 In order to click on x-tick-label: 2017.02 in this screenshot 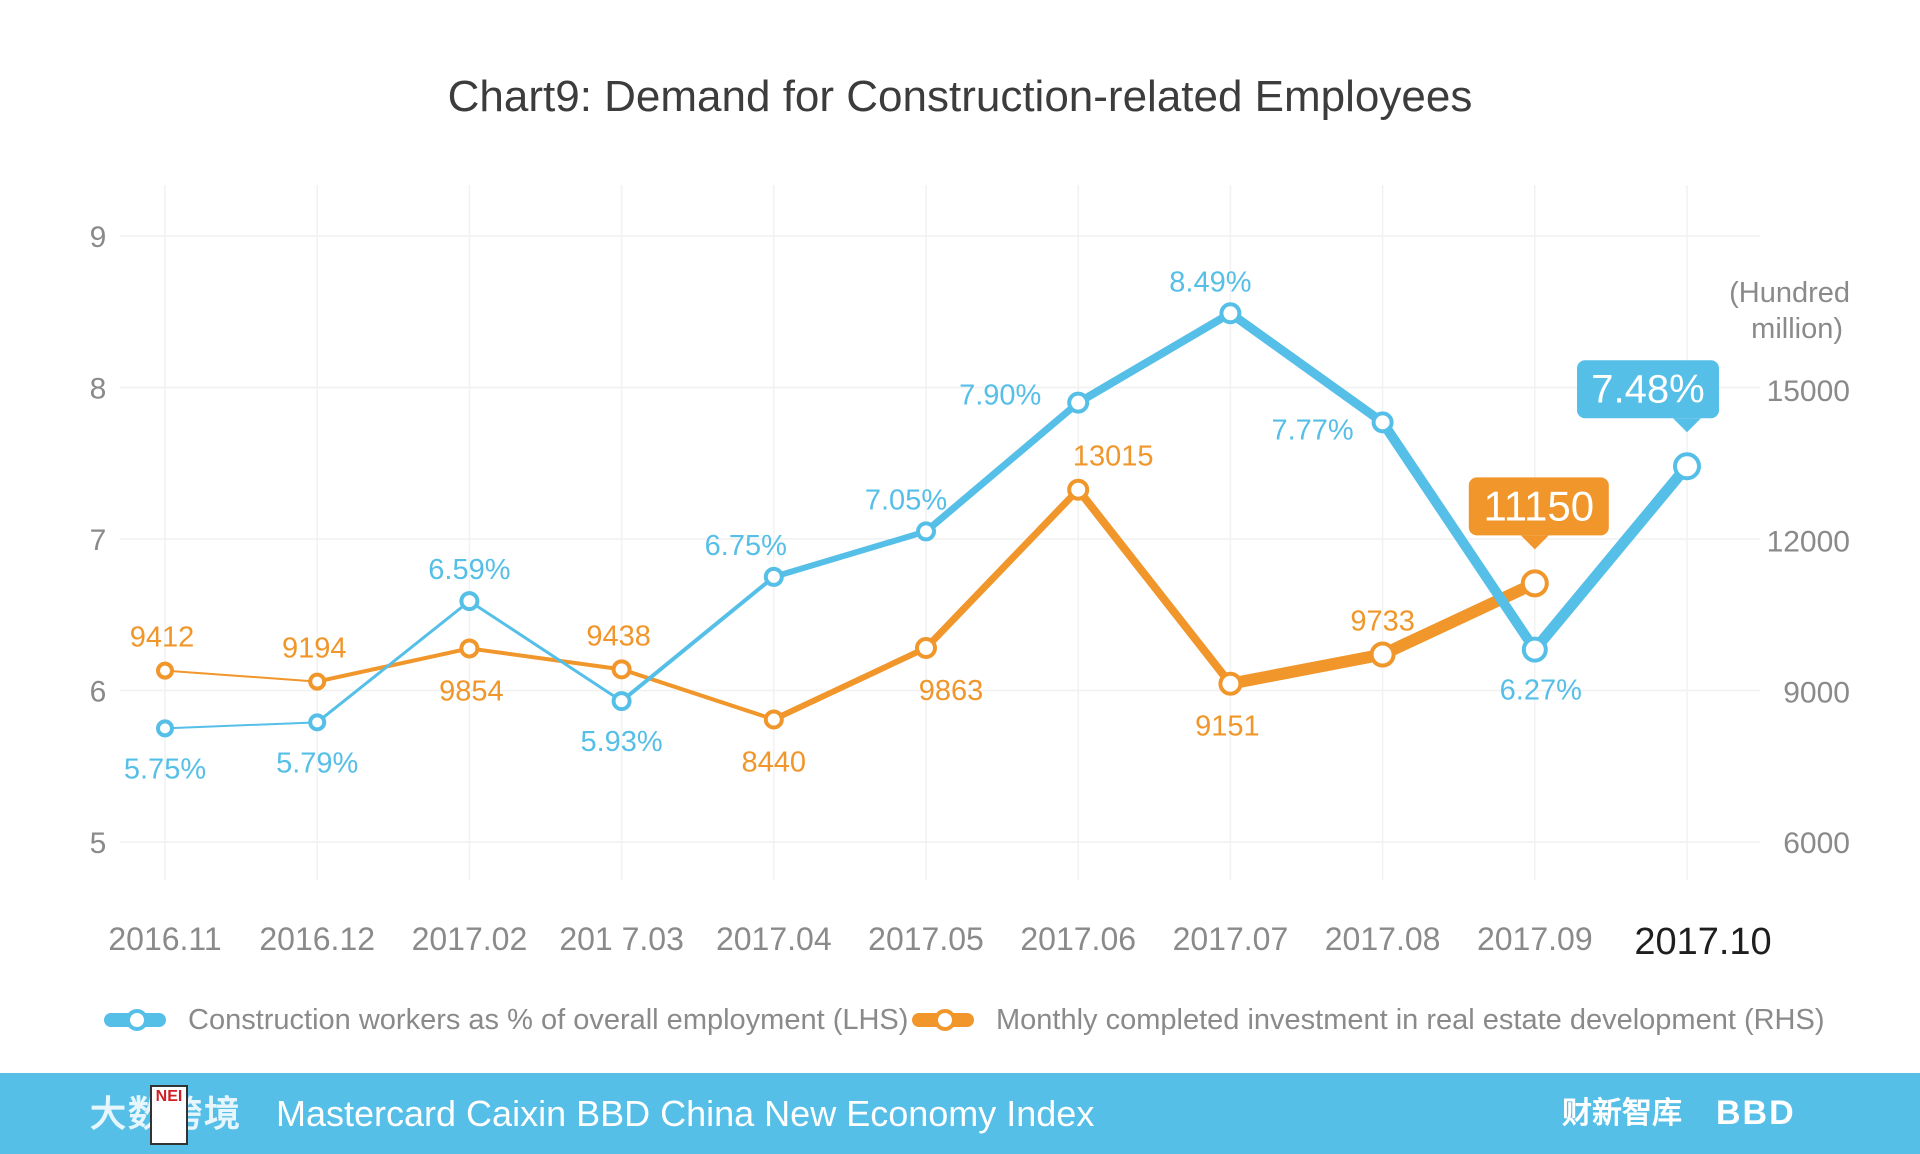, I will do `click(470, 939)`.